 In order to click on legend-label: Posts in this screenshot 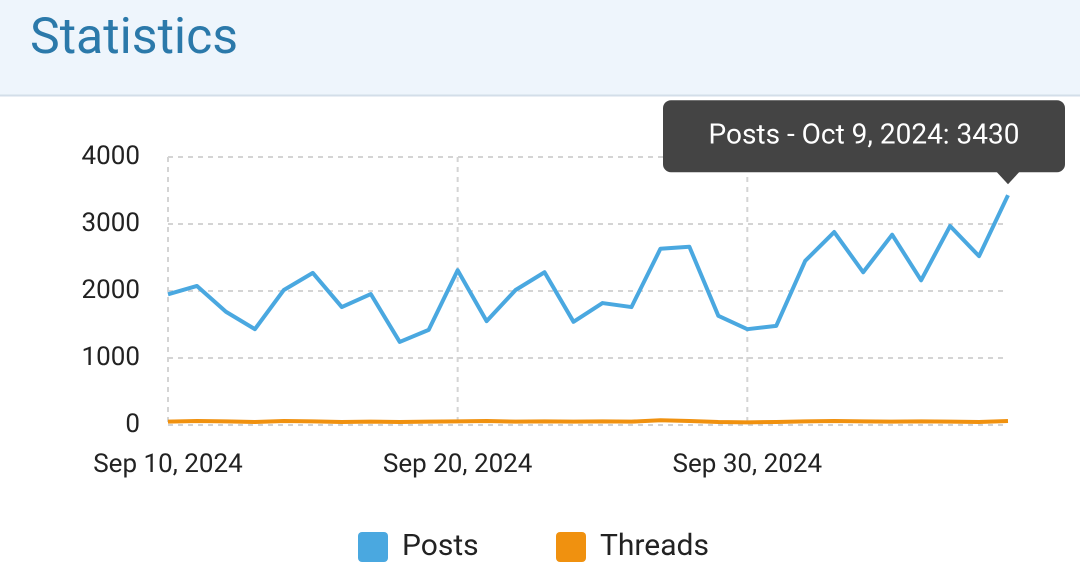, I will do `click(440, 545)`.